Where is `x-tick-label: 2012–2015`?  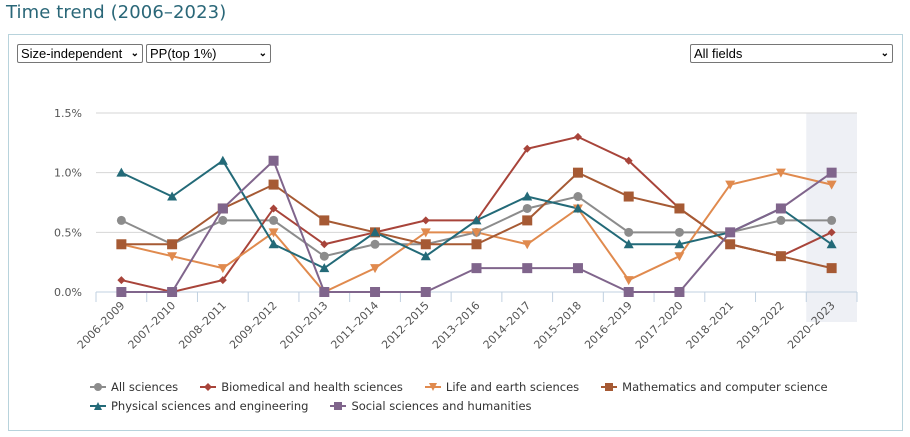 x-tick-label: 2012–2015 is located at coordinates (405, 325).